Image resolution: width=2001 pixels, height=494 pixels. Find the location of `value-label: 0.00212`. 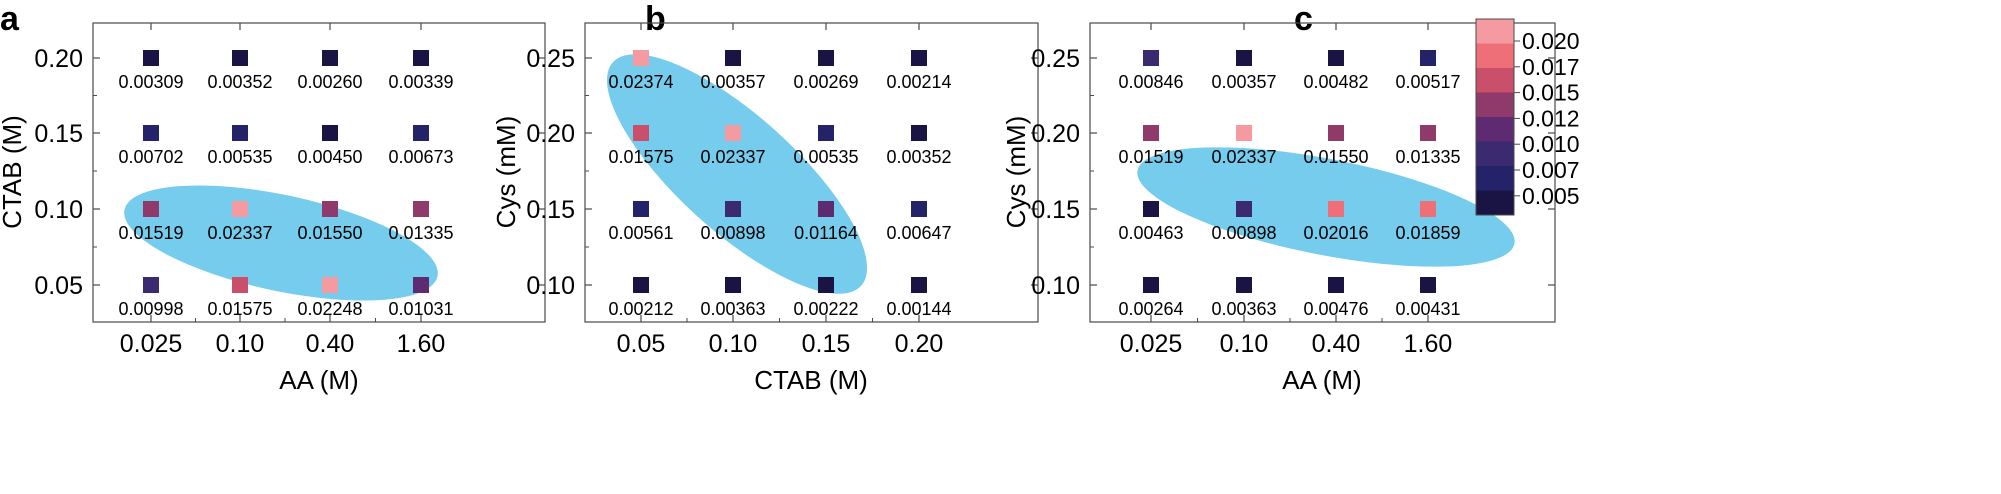

value-label: 0.00212 is located at coordinates (640, 309).